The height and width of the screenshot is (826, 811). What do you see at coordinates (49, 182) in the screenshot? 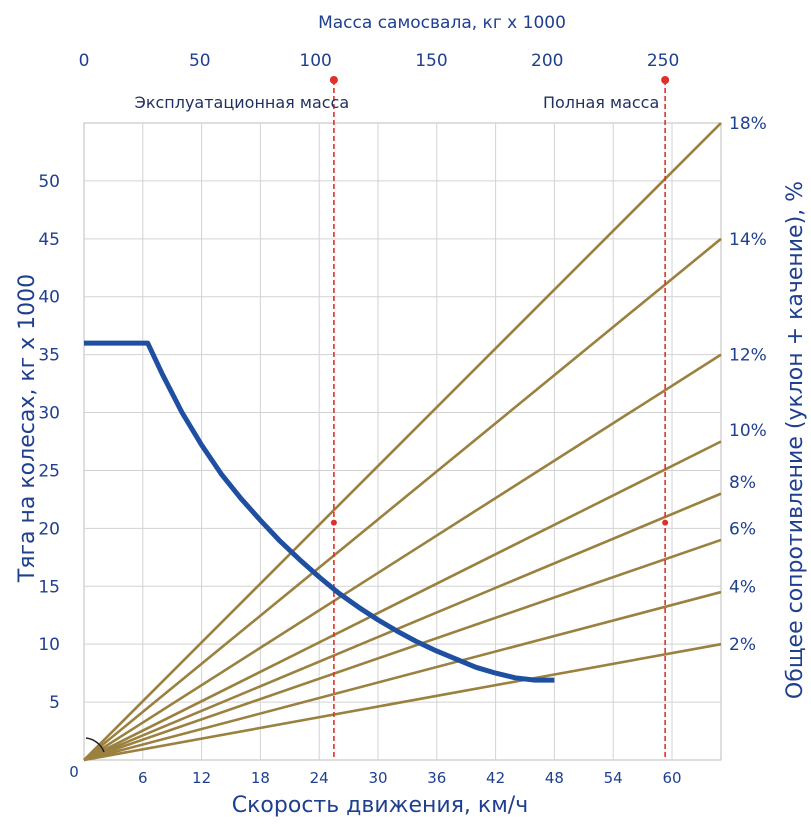
I see `y-tick-label: 50` at bounding box center [49, 182].